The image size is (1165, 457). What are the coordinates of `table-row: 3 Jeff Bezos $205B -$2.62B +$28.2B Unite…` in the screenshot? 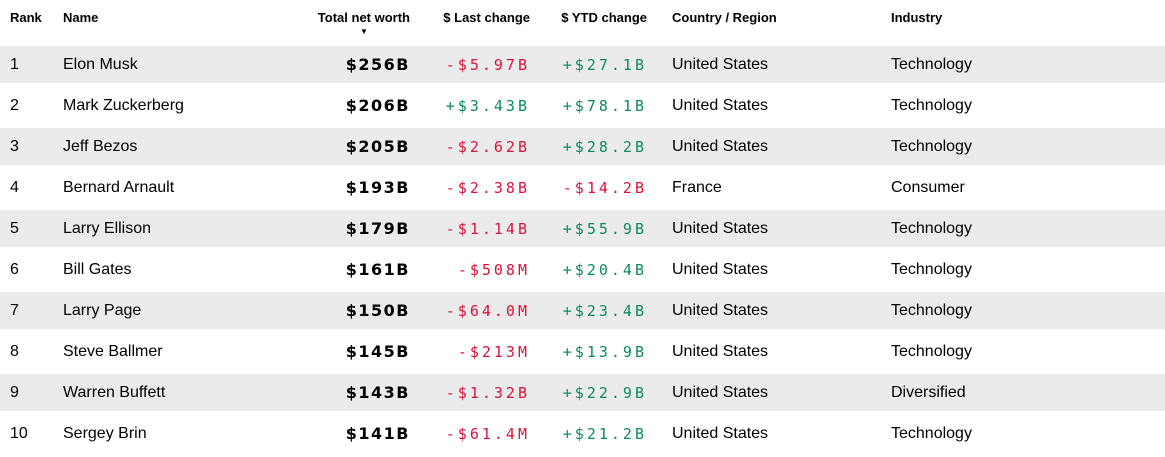 It's located at (582, 146).